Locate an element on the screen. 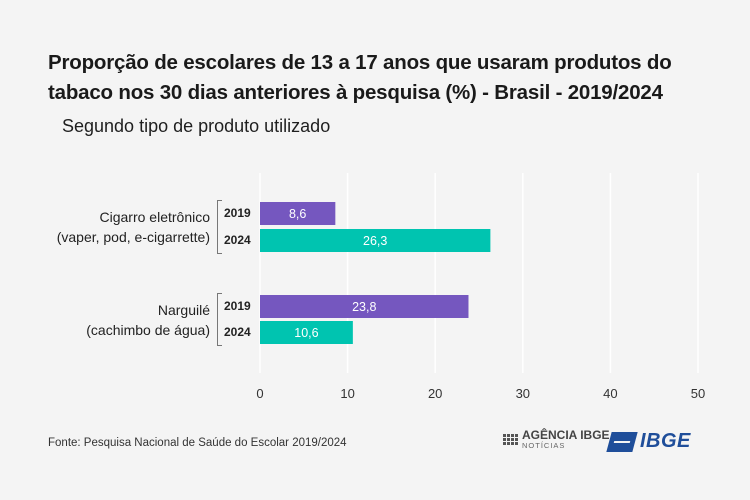  category-label-line: (cachimbo de água) is located at coordinates (148, 329).